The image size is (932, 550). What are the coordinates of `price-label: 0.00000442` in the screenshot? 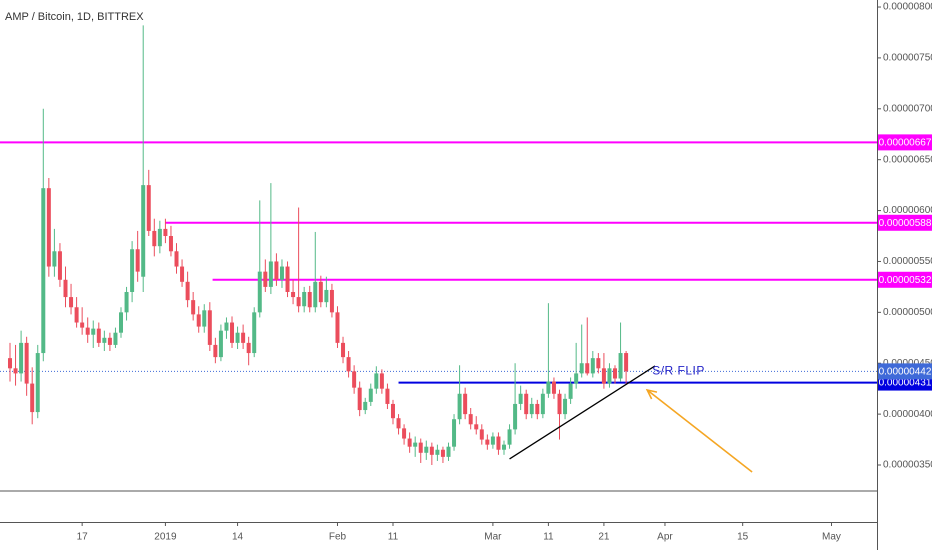 It's located at (905, 372).